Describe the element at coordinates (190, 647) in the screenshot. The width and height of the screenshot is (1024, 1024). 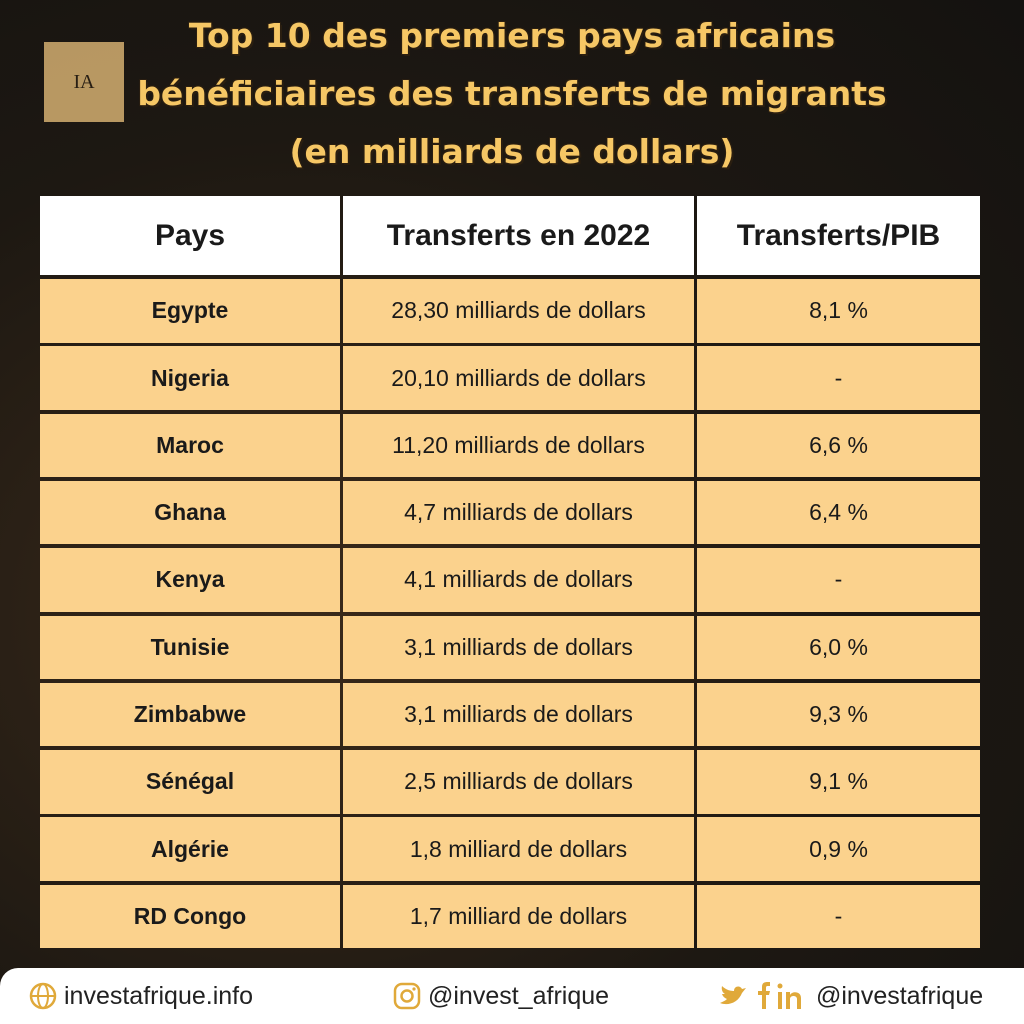
I see `table-cell: Tunisie` at that location.